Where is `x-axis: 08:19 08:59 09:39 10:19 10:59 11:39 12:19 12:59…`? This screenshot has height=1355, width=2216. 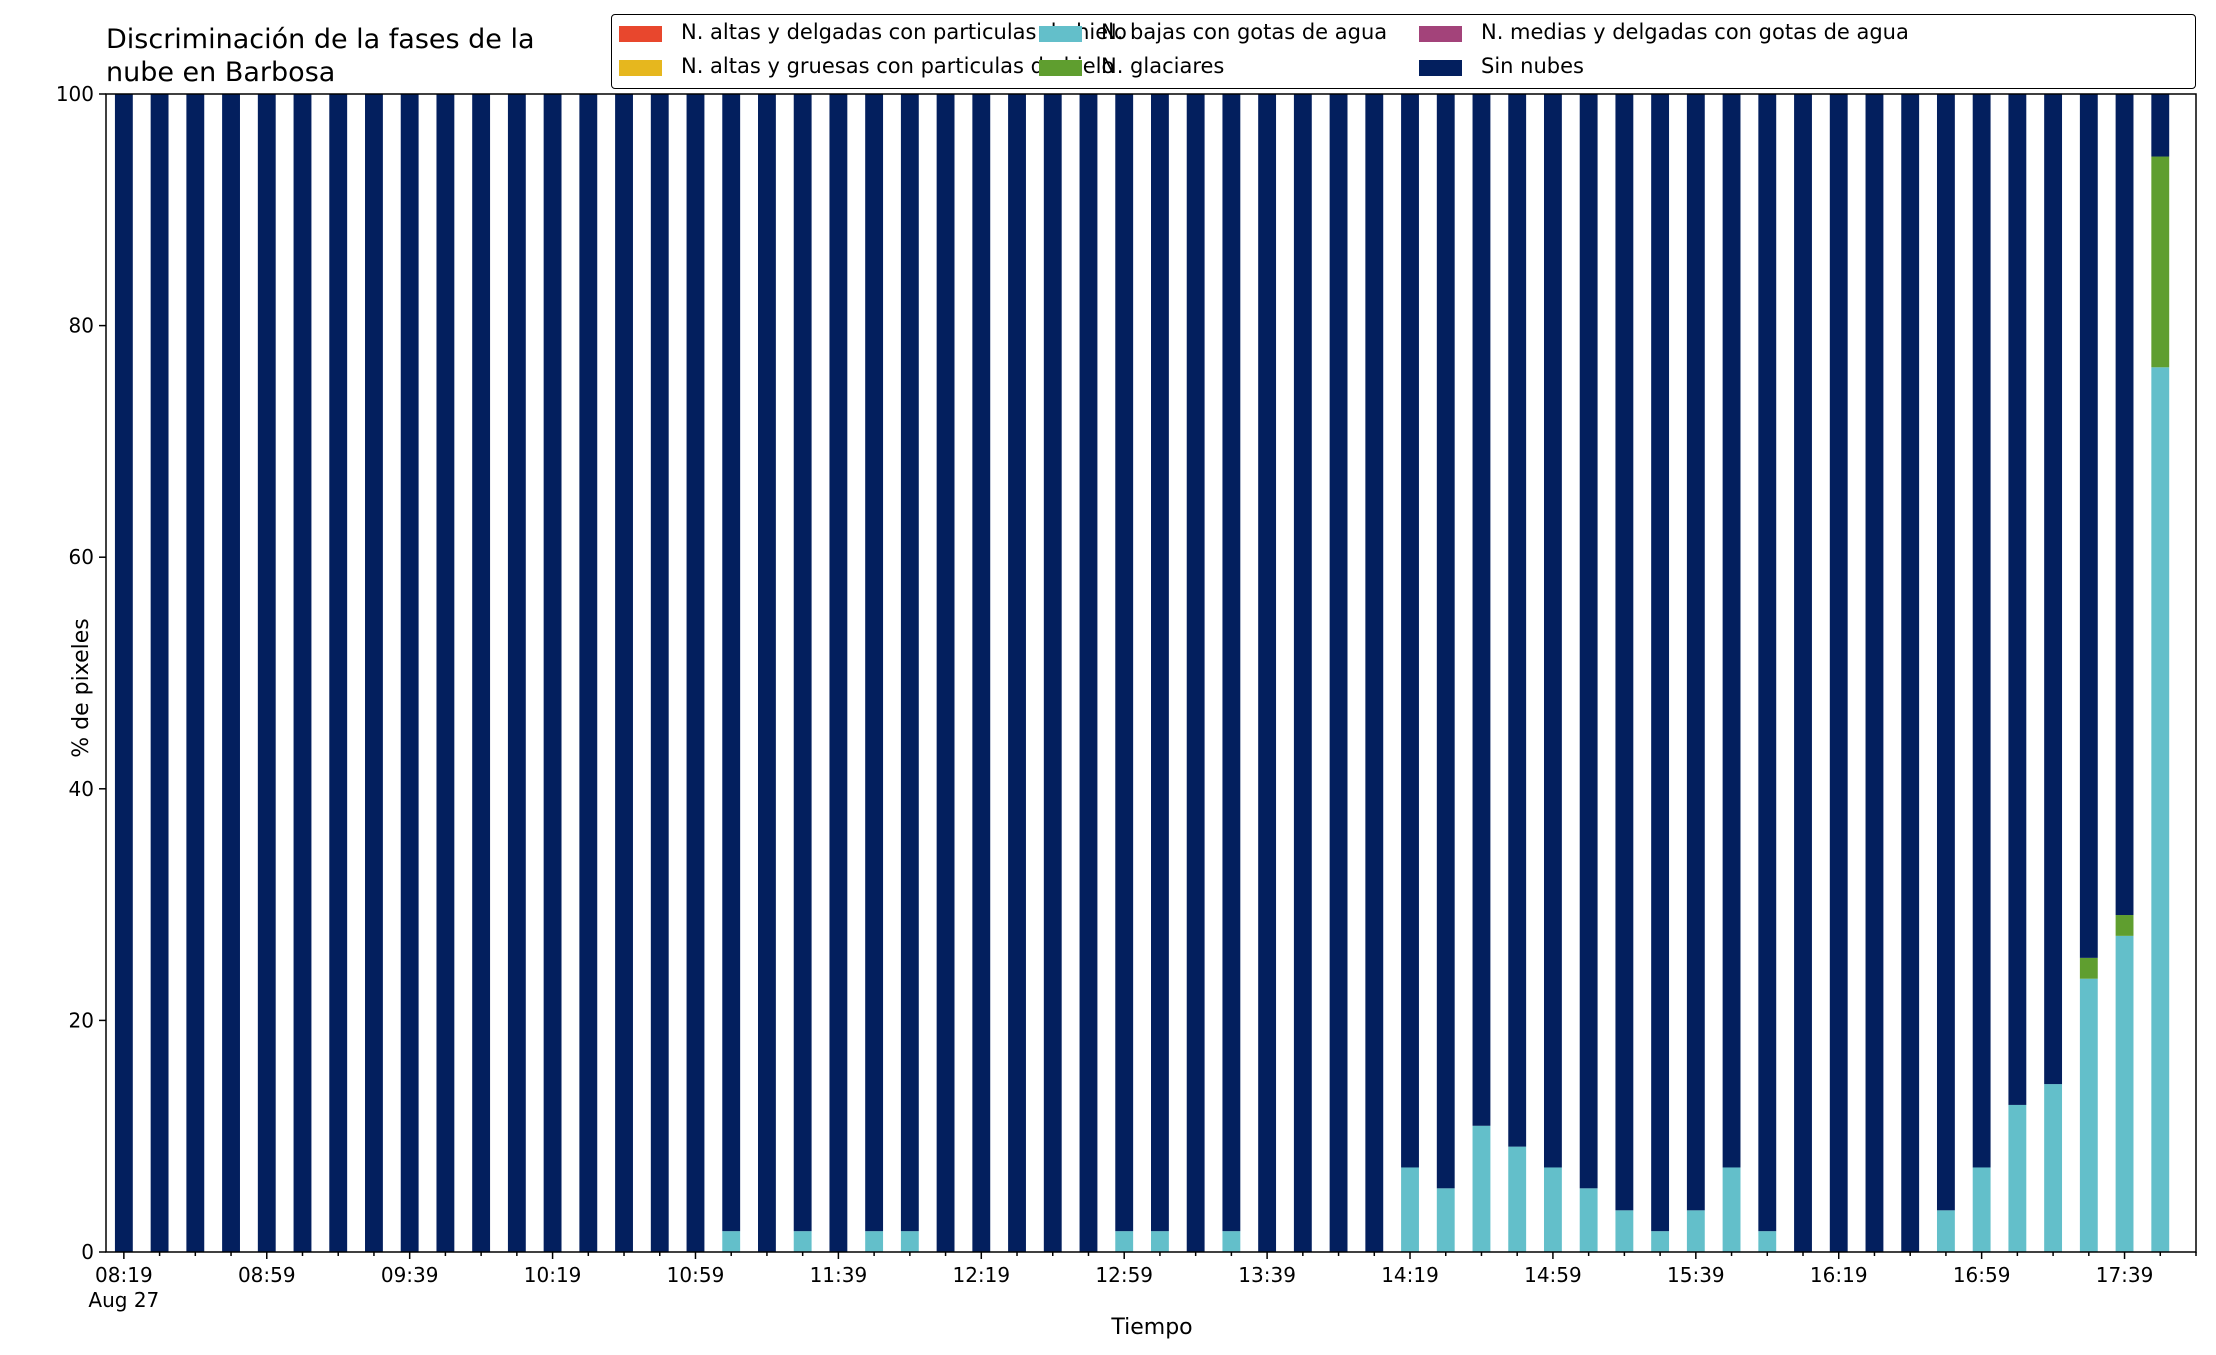
x-axis: 08:19 08:59 09:39 10:19 10:59 11:39 12:19 12:59… is located at coordinates (1142, 1282).